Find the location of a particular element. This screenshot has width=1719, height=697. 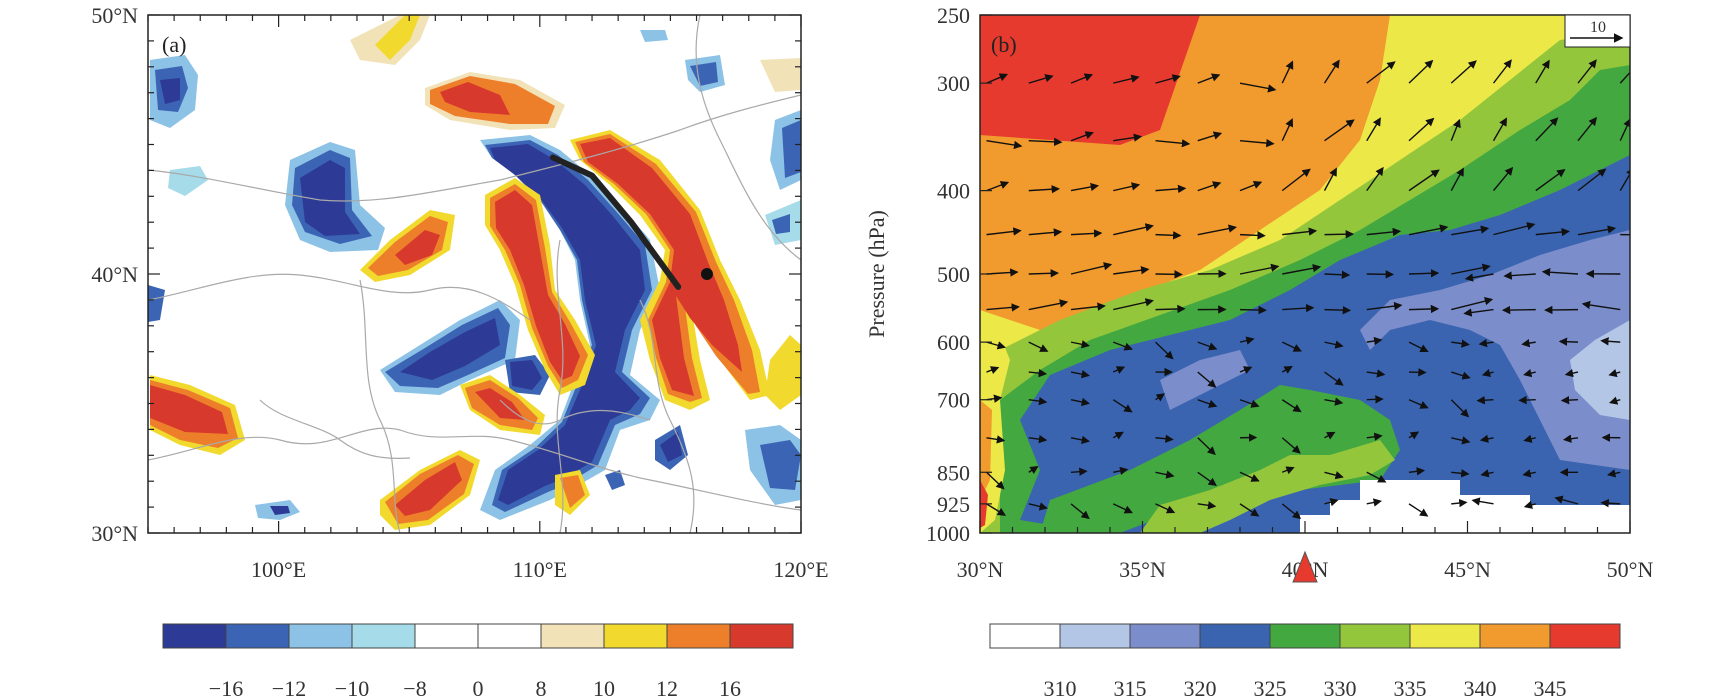

colorbar-label: 12 is located at coordinates (667, 686).